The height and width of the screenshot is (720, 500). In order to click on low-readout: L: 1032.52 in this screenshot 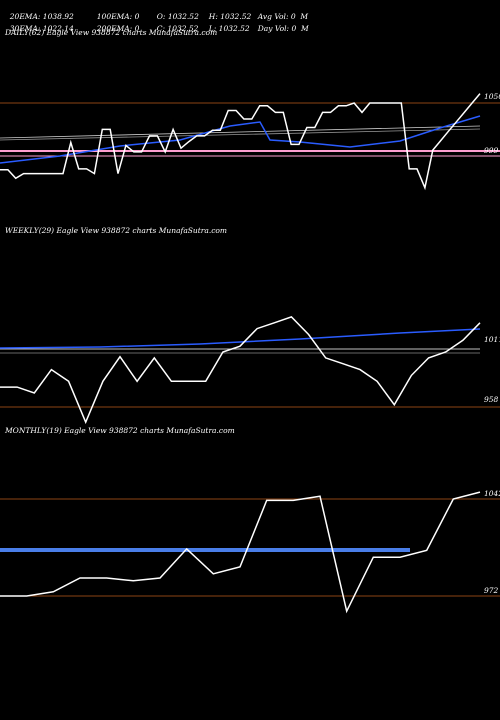, I will do `click(229, 28)`.